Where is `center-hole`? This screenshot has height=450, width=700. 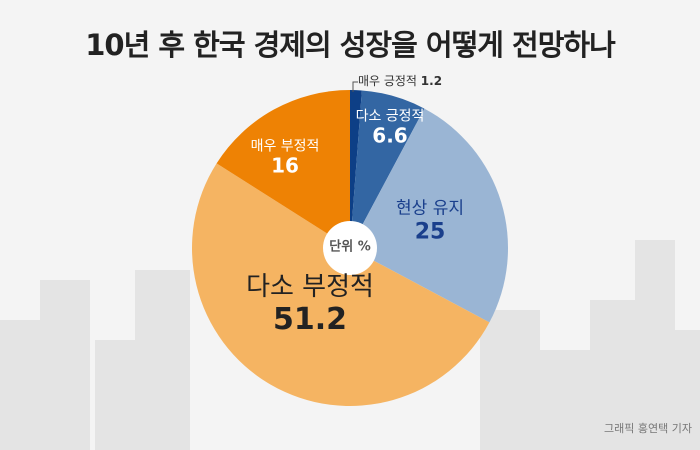 center-hole is located at coordinates (350, 248).